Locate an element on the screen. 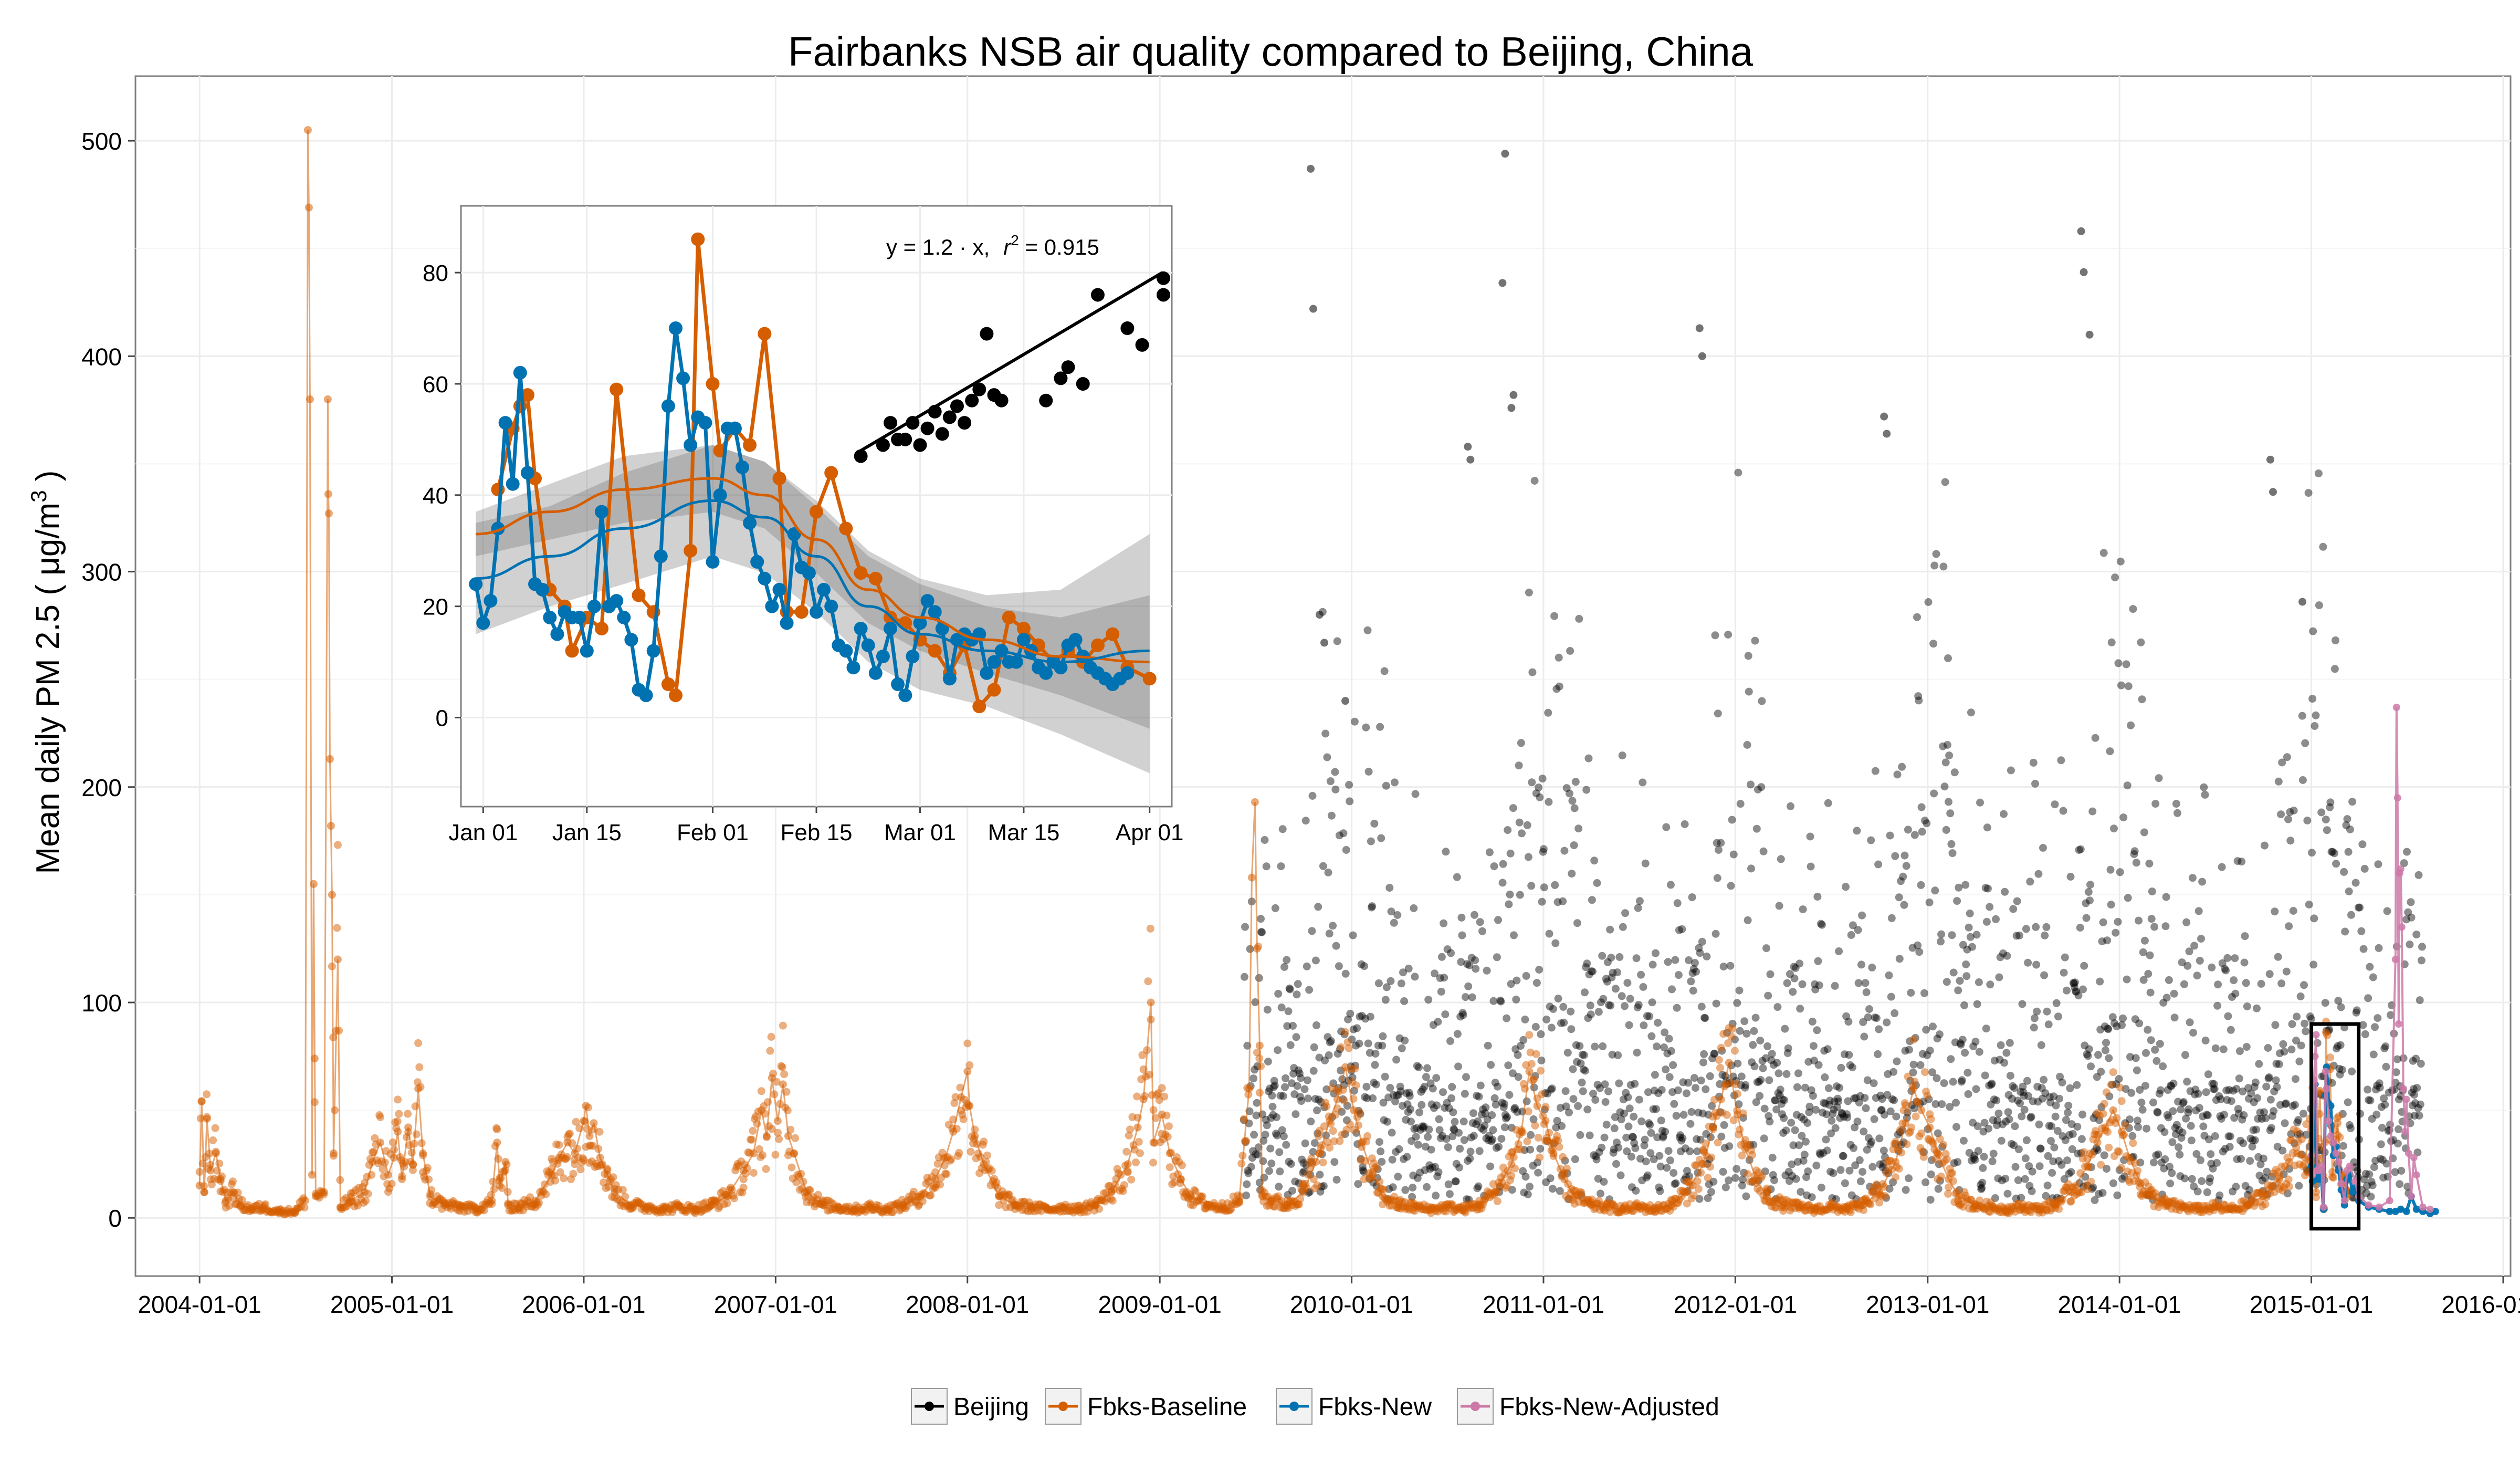 This screenshot has height=1473, width=2520. legend-label: Fbks-New is located at coordinates (1375, 1407).